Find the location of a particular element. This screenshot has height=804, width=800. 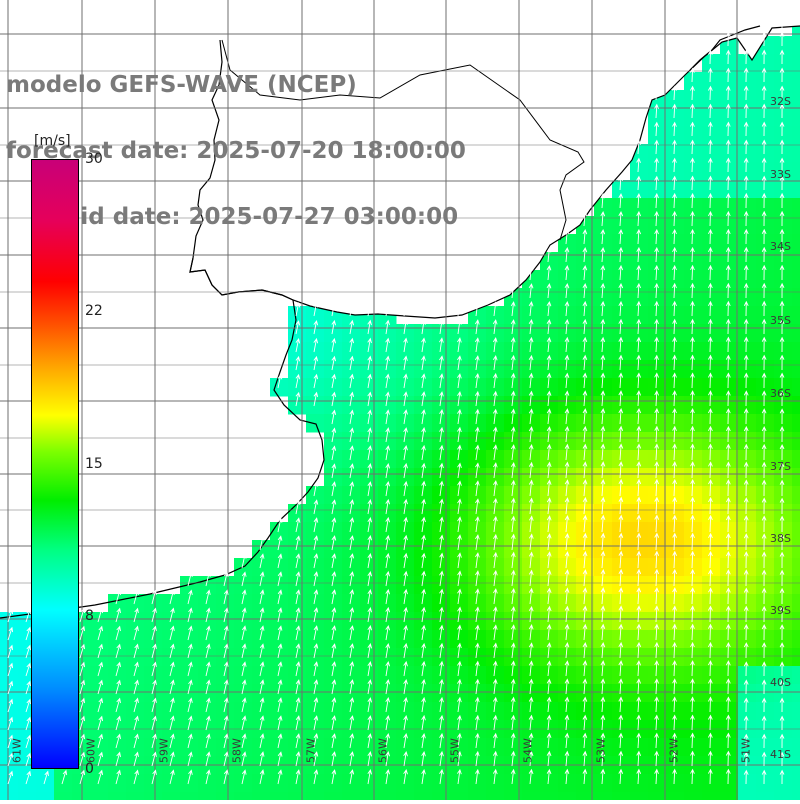

lon-label-51w: 51W is located at coordinates (746, 750).